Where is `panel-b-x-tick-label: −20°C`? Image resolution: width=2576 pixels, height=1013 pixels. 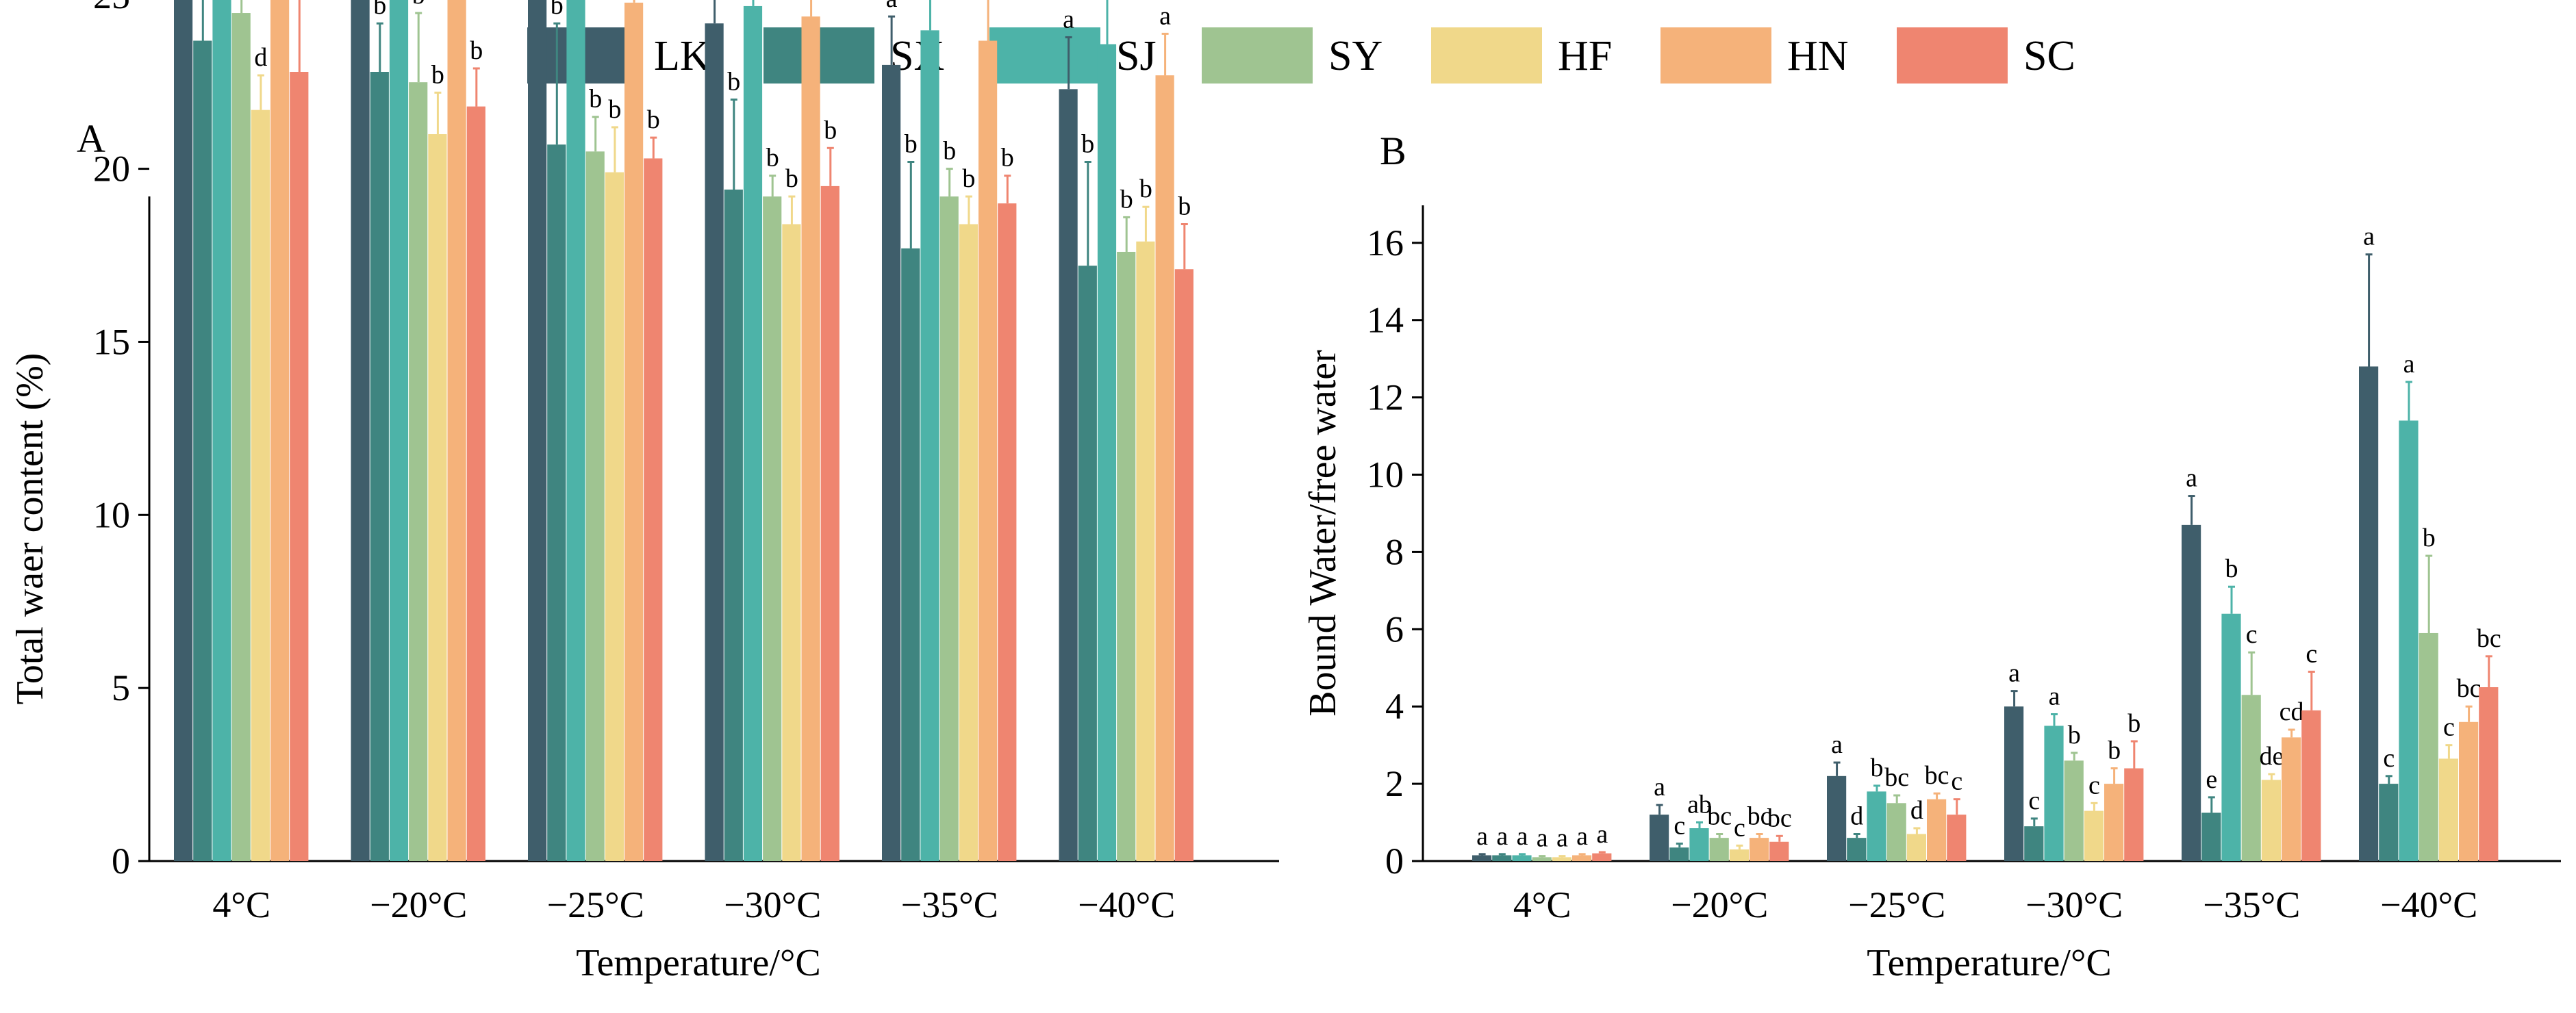 panel-b-x-tick-label: −20°C is located at coordinates (1719, 904).